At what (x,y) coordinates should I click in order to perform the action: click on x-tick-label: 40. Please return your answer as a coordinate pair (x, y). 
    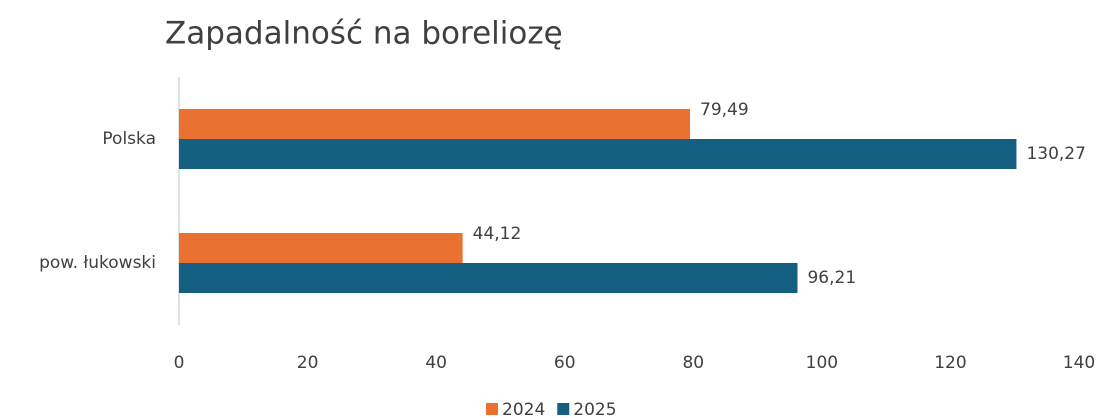
    Looking at the image, I should click on (436, 363).